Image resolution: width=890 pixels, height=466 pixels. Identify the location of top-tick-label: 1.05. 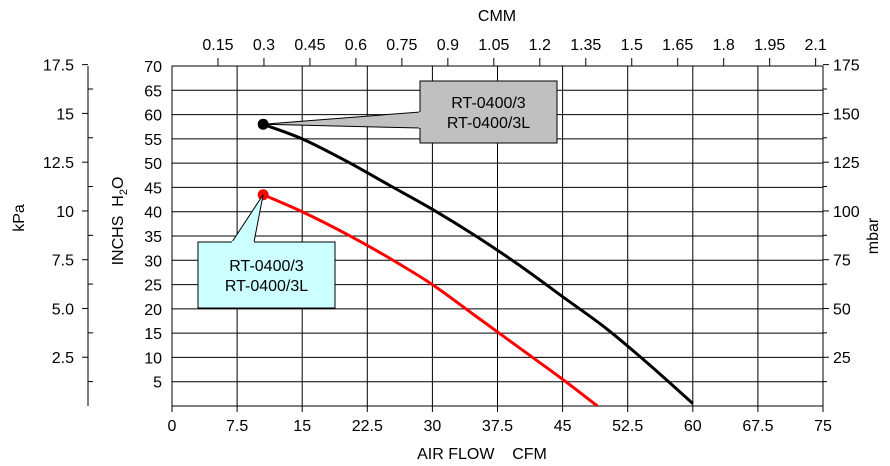
(493, 45).